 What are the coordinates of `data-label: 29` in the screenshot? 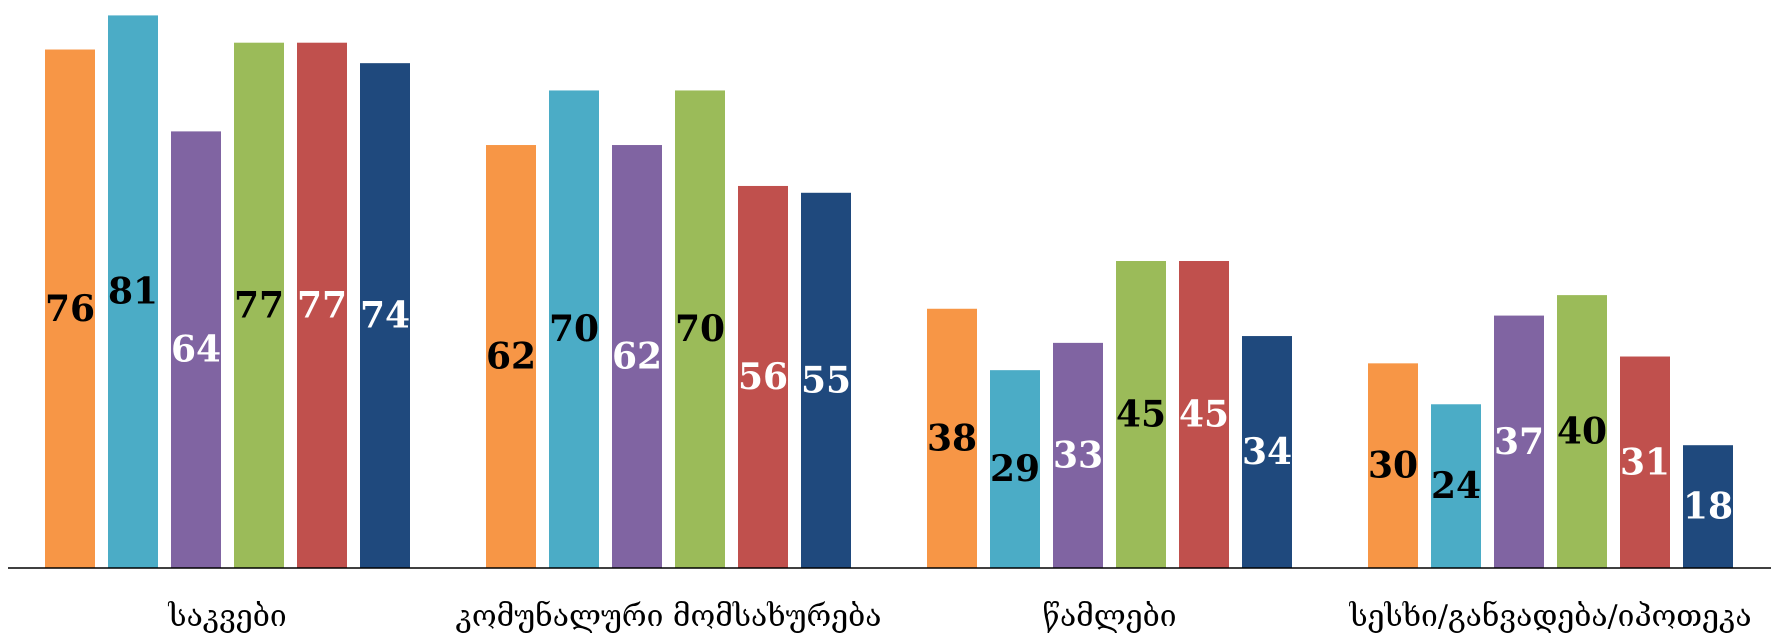 It's located at (1015, 469).